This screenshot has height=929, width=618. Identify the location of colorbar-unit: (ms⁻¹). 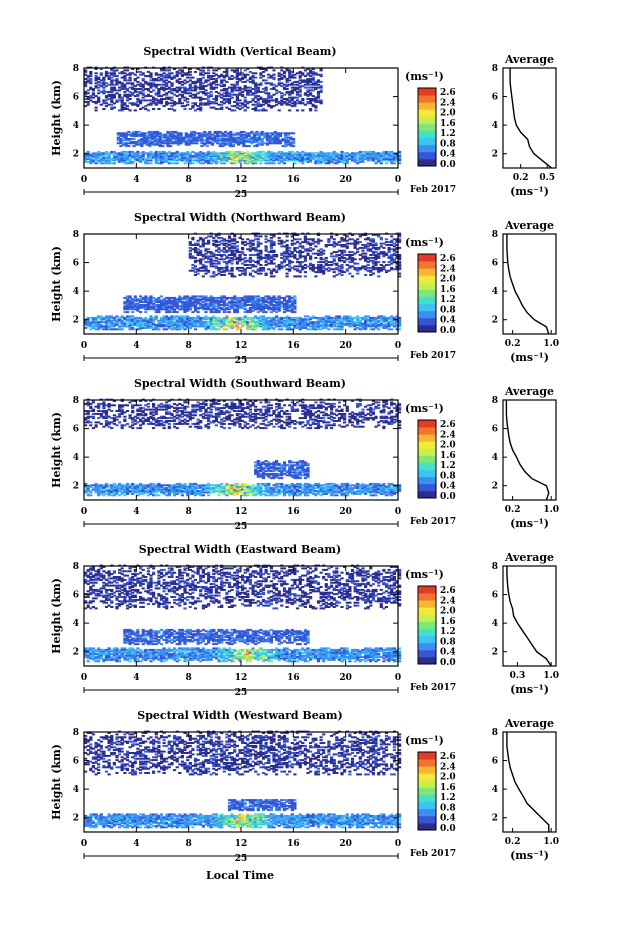
(424, 76).